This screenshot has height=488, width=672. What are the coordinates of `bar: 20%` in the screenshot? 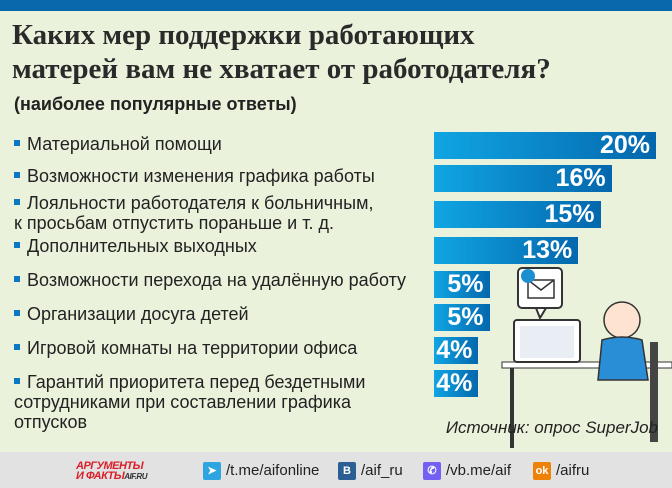 It's located at (545, 145).